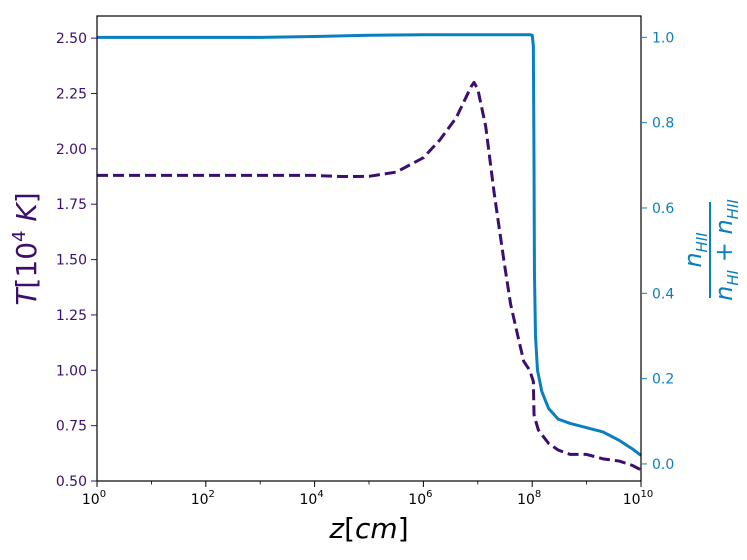 Image resolution: width=747 pixels, height=560 pixels. I want to click on x-axis-close-bracket: ], so click(403, 528).